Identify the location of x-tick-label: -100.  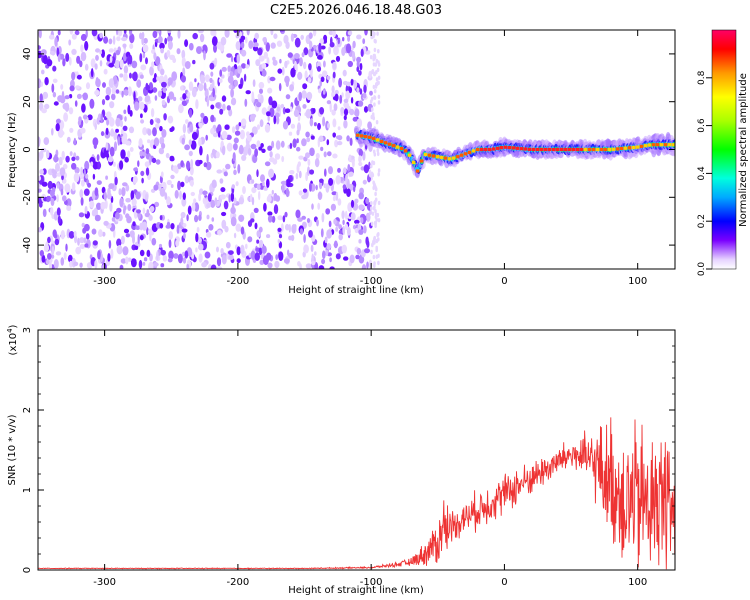
(371, 582).